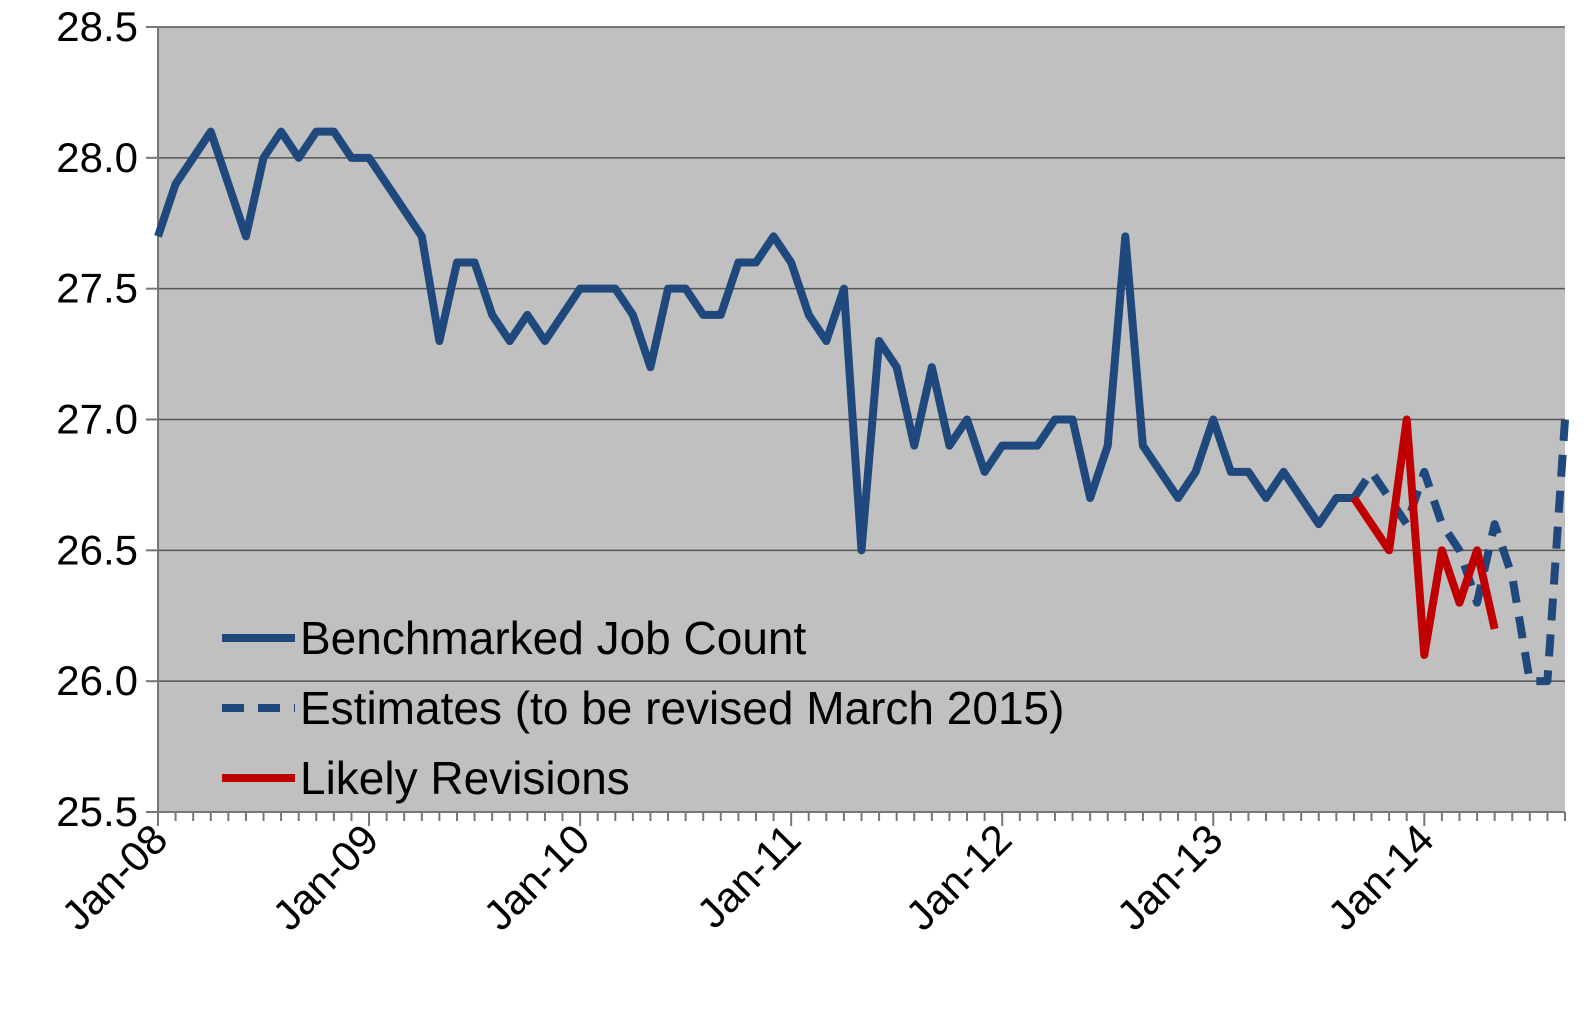 The image size is (1595, 1018). I want to click on x-tick-label: Jan-09, so click(325, 877).